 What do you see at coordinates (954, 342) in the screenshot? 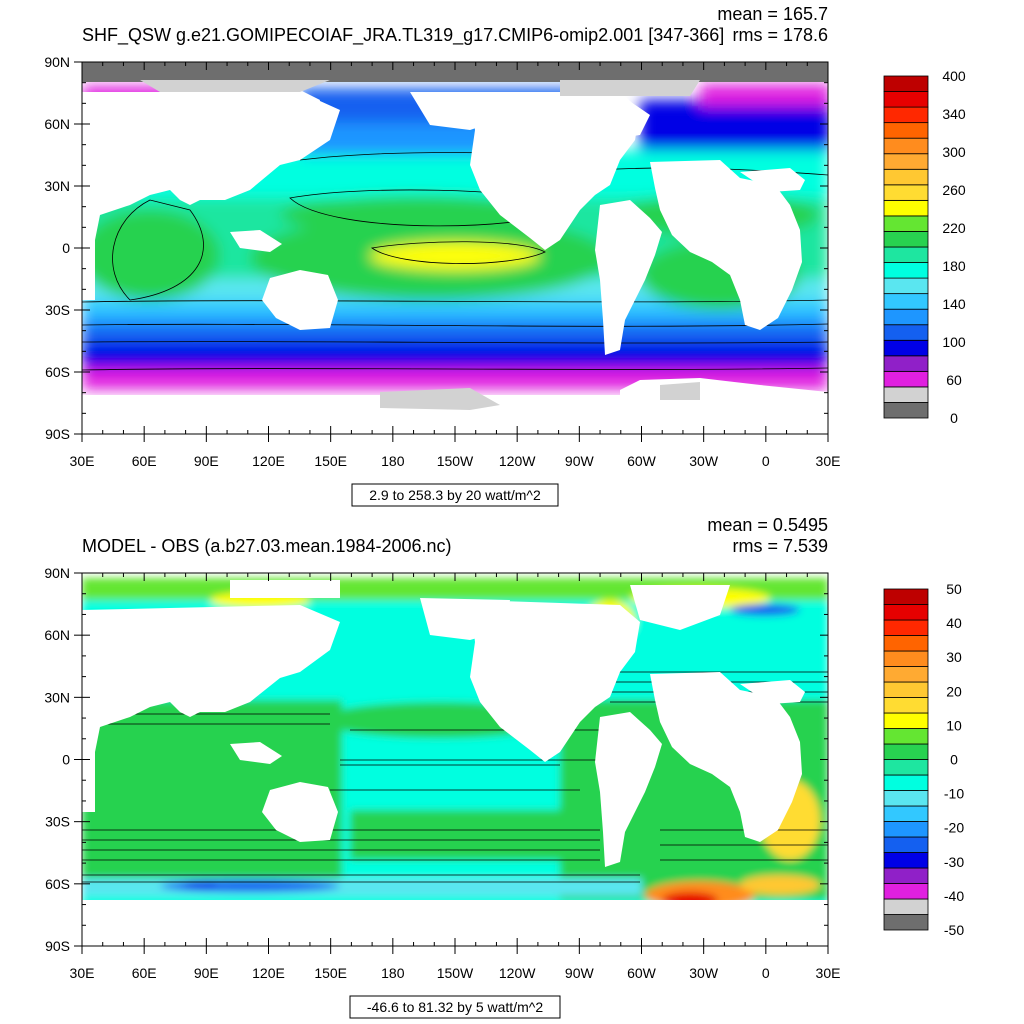
I see `colorbar-label: 100` at bounding box center [954, 342].